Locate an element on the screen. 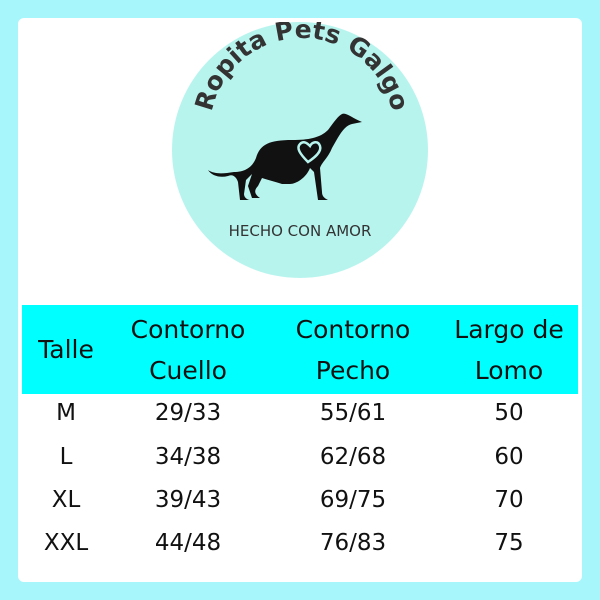 This screenshot has width=600, height=600. header-contorno-cuello: Contorno Cuello is located at coordinates (188, 350).